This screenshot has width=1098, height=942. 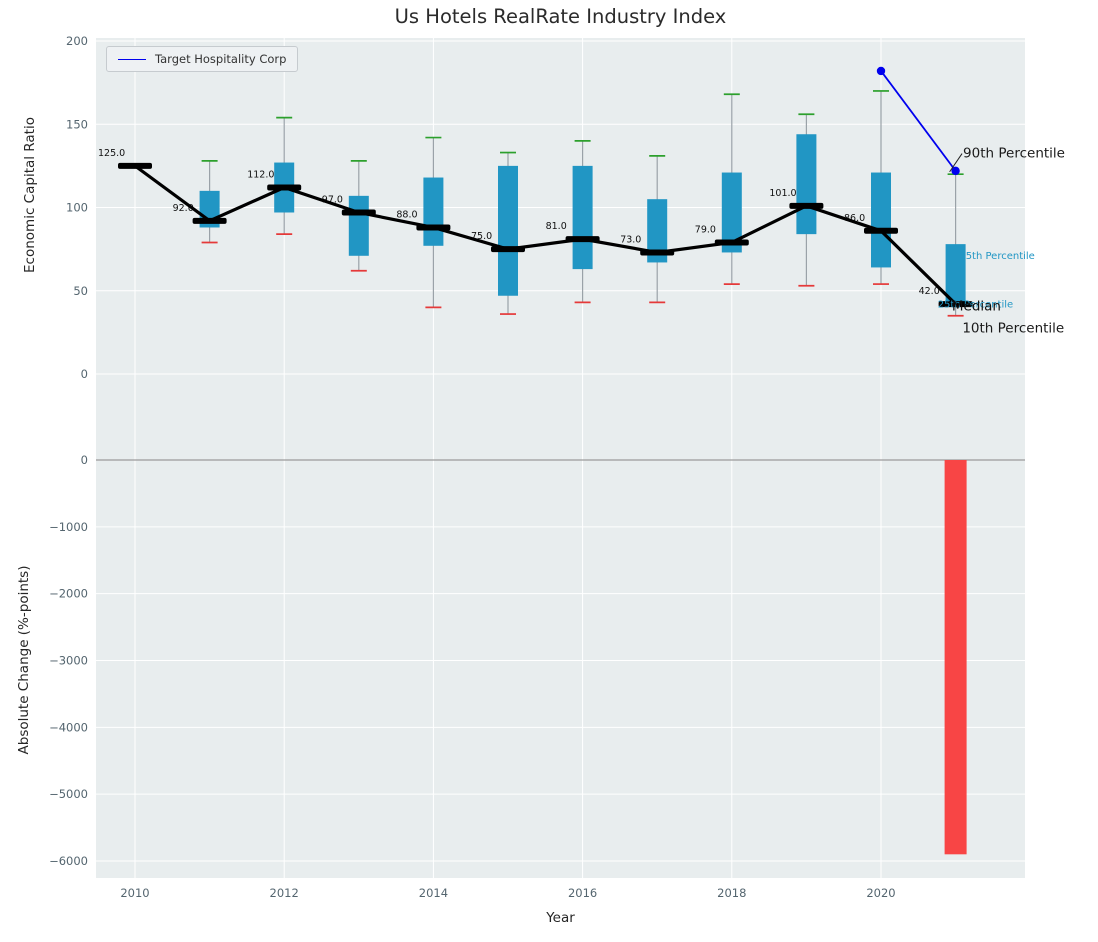 What do you see at coordinates (556, 226) in the screenshot?
I see `median-value-label: 81.0` at bounding box center [556, 226].